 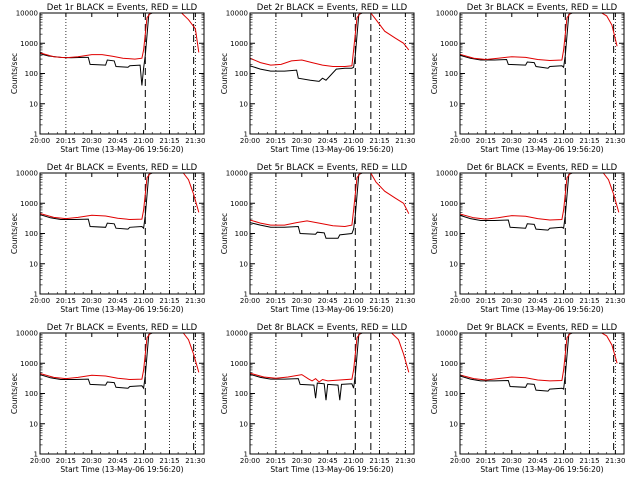 I want to click on panel-title: Det 9r BLACK = Events, RED = LLD, so click(x=542, y=328).